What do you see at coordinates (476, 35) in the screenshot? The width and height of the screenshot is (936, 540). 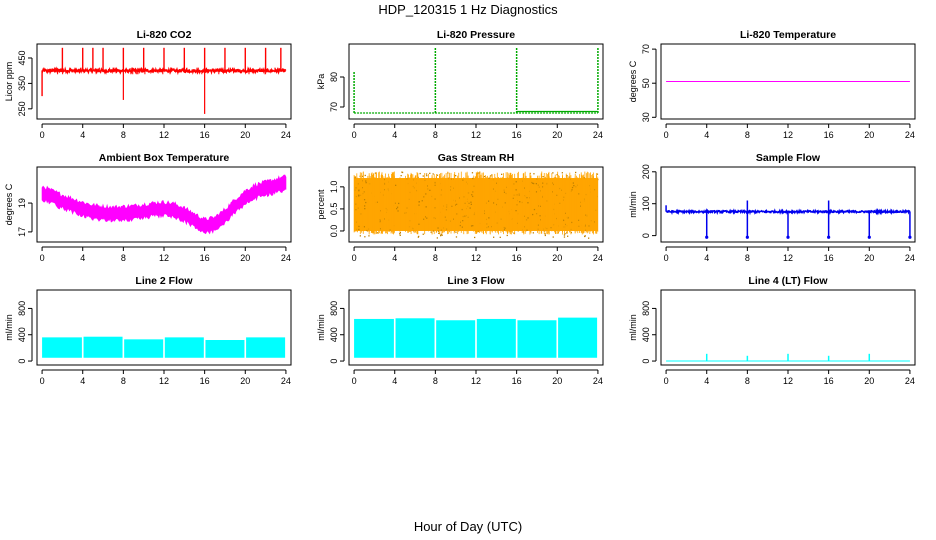 I see `panel-title: Li-820 Pressure` at bounding box center [476, 35].